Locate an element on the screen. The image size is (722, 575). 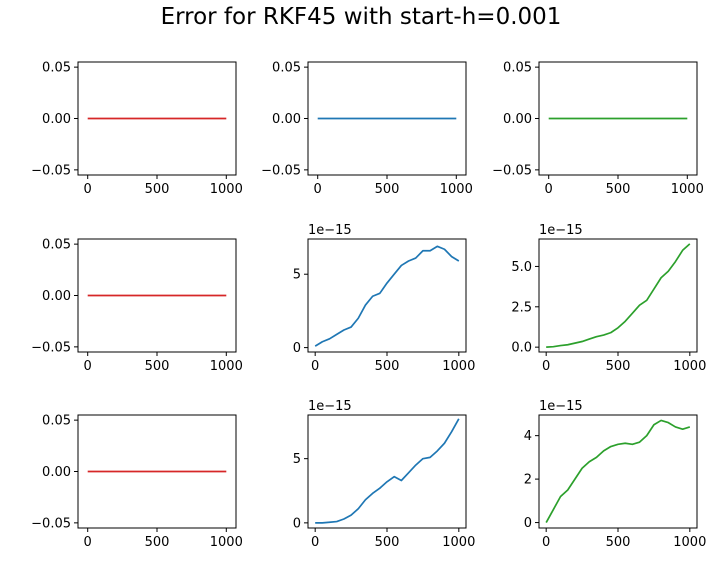
subplot-3-3: 0 500 1000 0 2 4 1e−15 is located at coordinates (615, 474).